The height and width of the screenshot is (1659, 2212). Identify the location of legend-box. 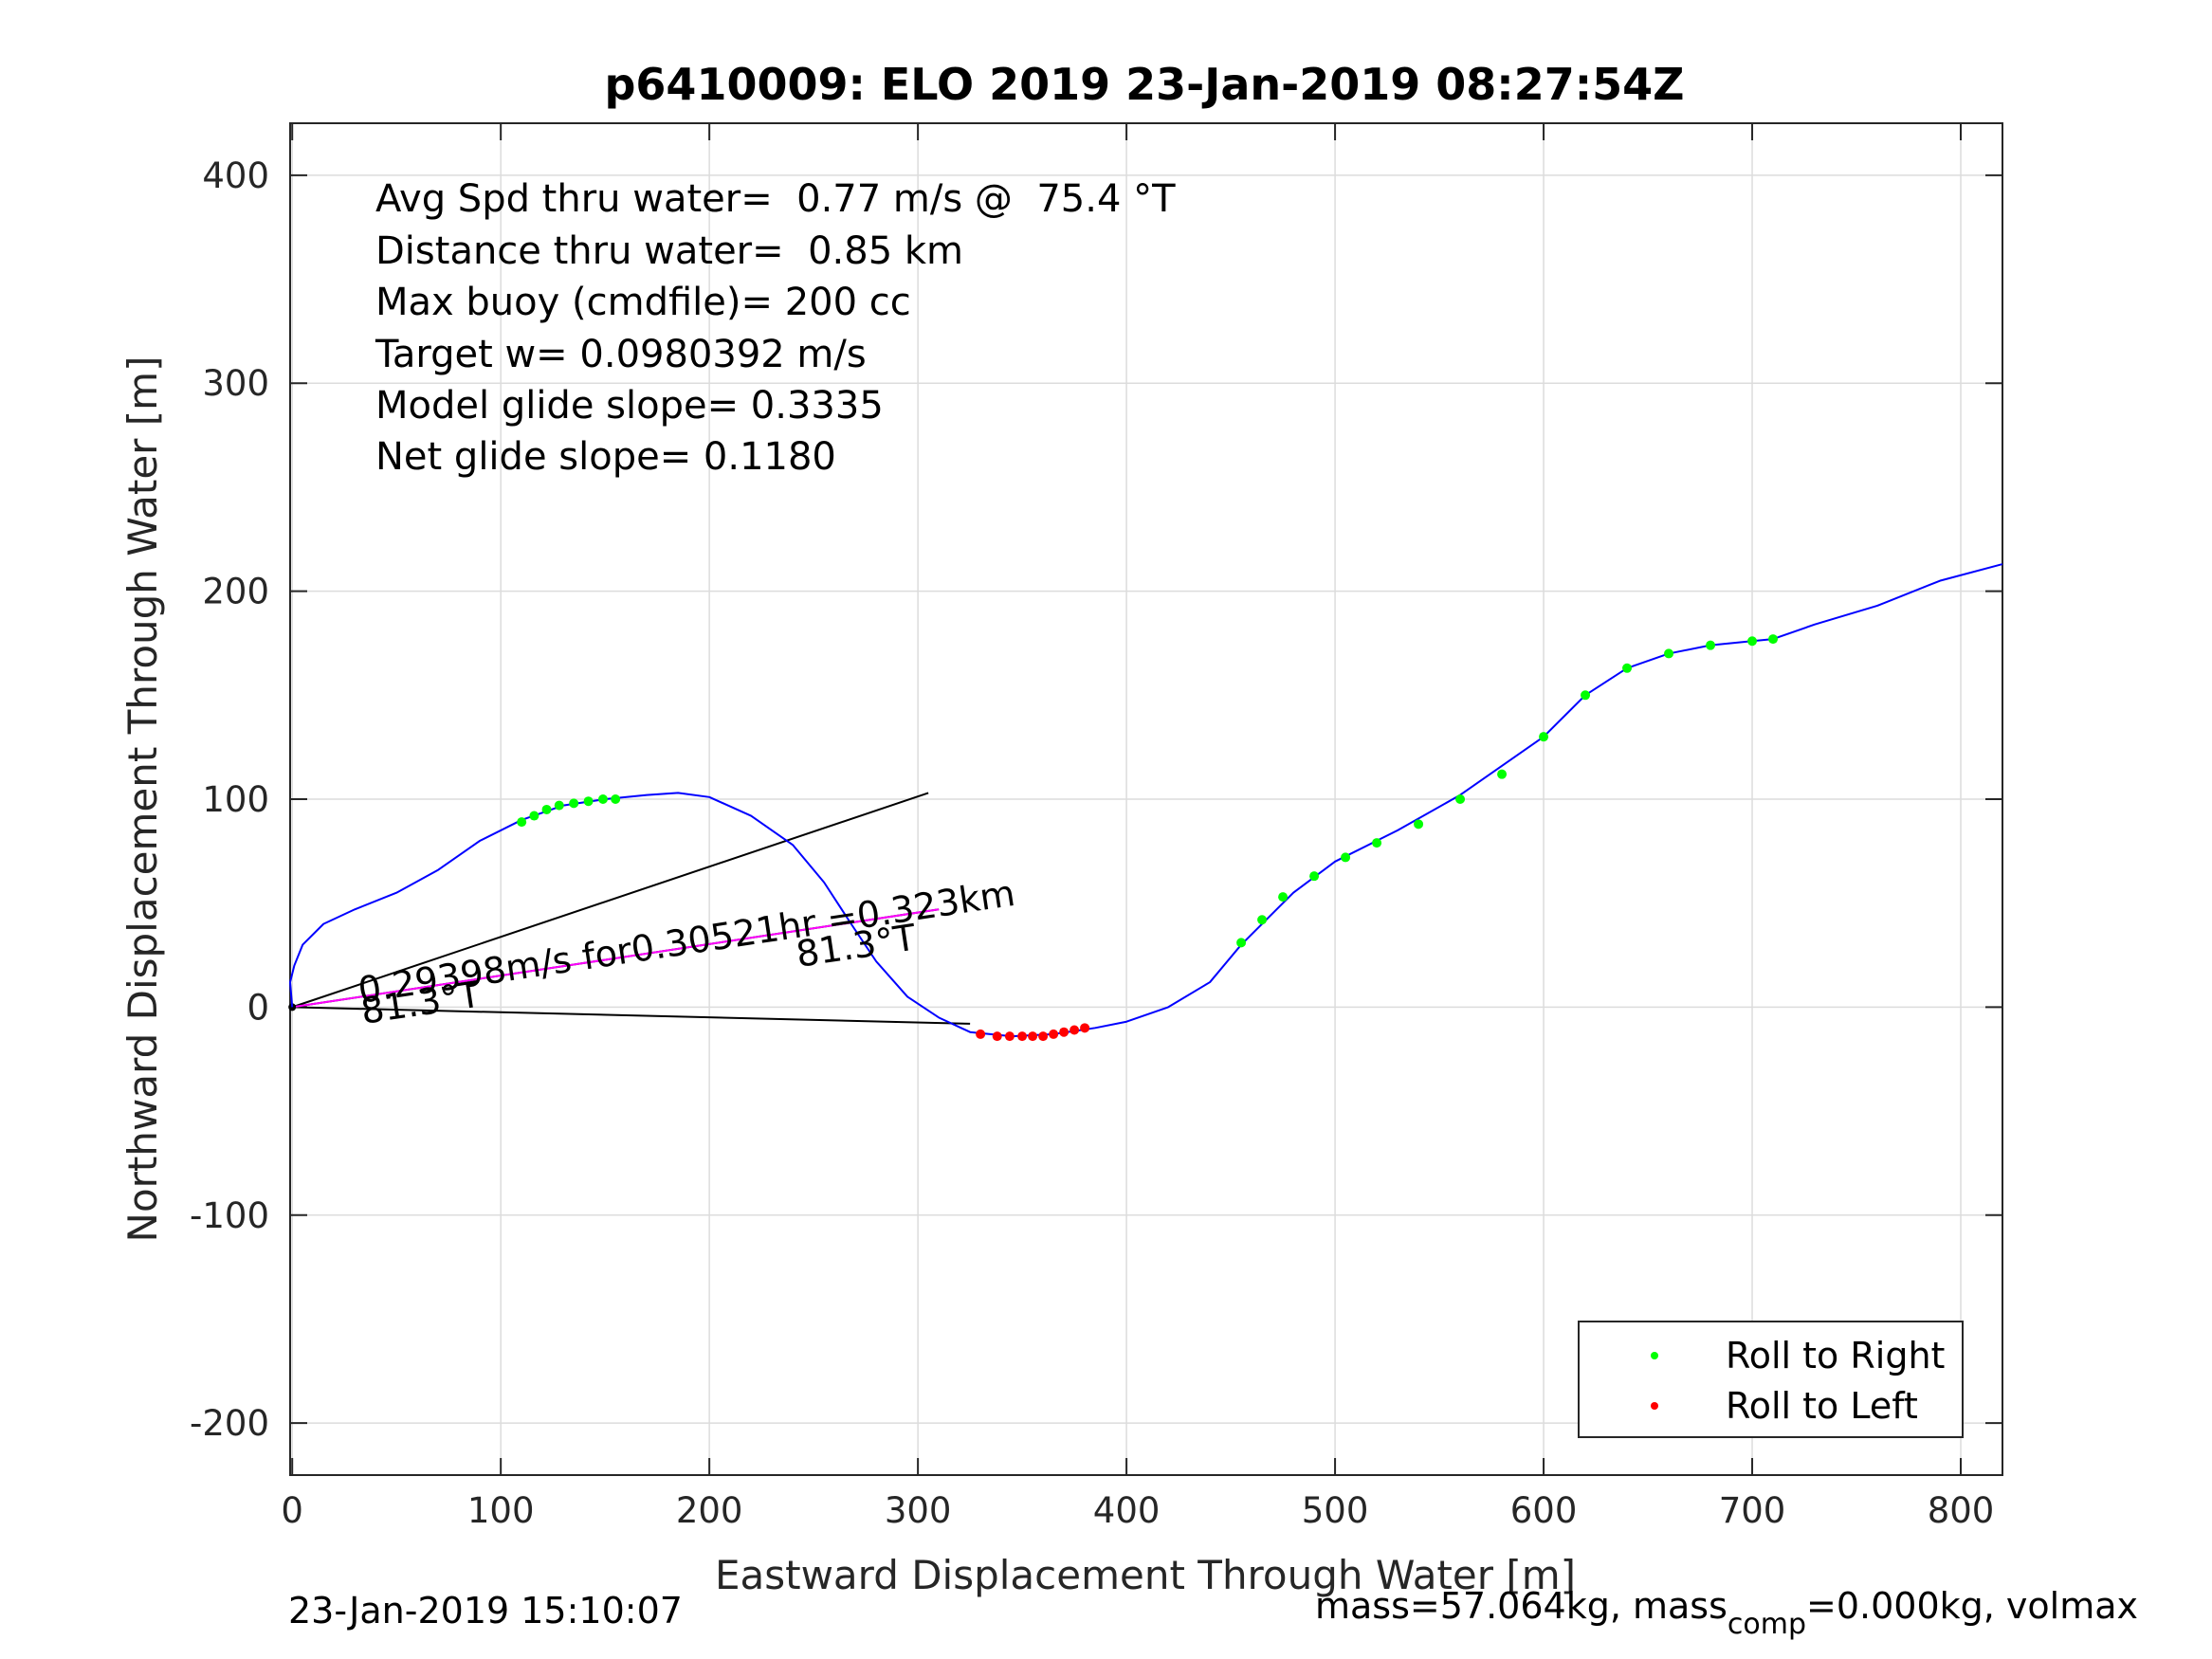
(1771, 1379).